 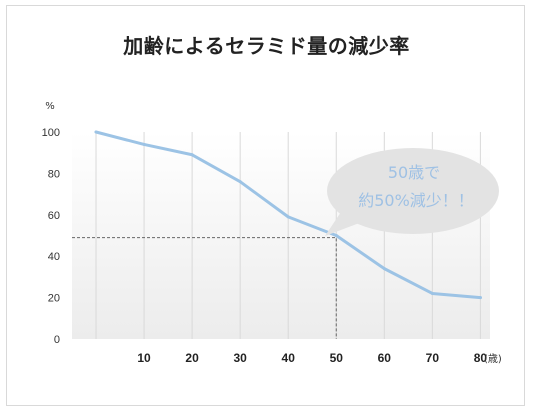 What do you see at coordinates (312, 358) in the screenshot?
I see `x-axis-ticks: 10 20 30 40 50 60 70 80` at bounding box center [312, 358].